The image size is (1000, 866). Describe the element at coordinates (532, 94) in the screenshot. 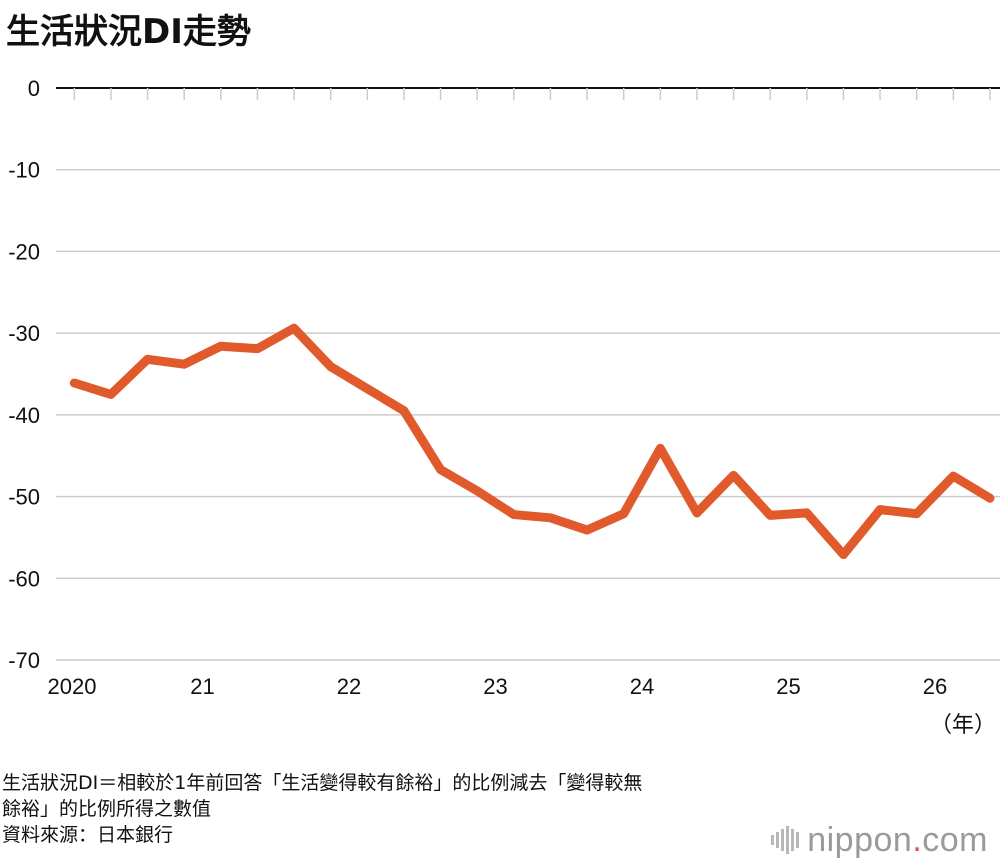

I see `tick-layer` at that location.